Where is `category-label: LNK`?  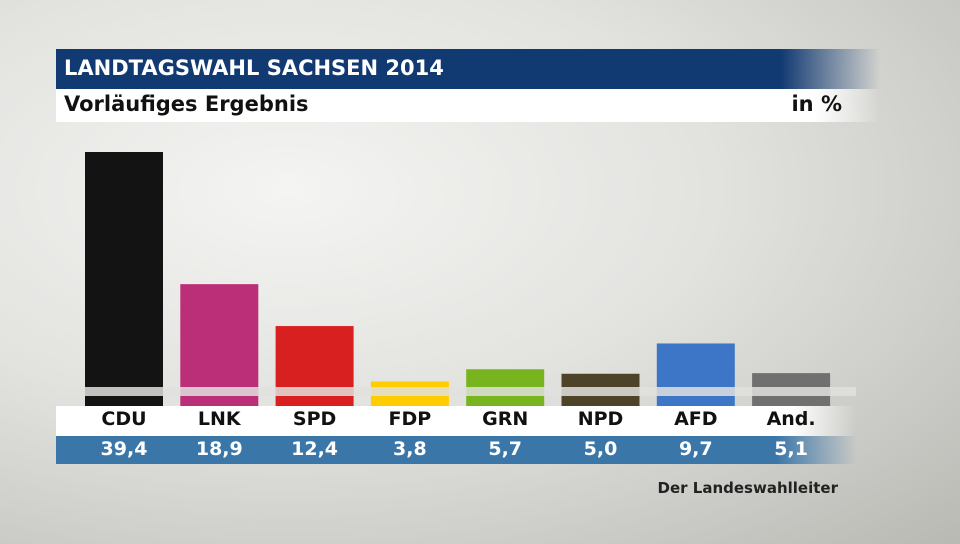
category-label: LNK is located at coordinates (219, 419).